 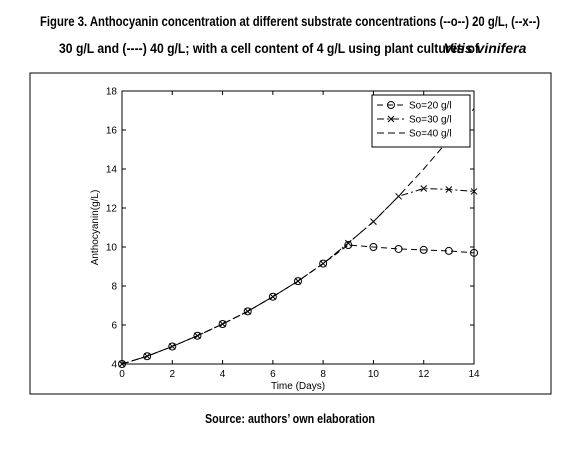 What do you see at coordinates (374, 374) in the screenshot?
I see `x-tick-label: 10` at bounding box center [374, 374].